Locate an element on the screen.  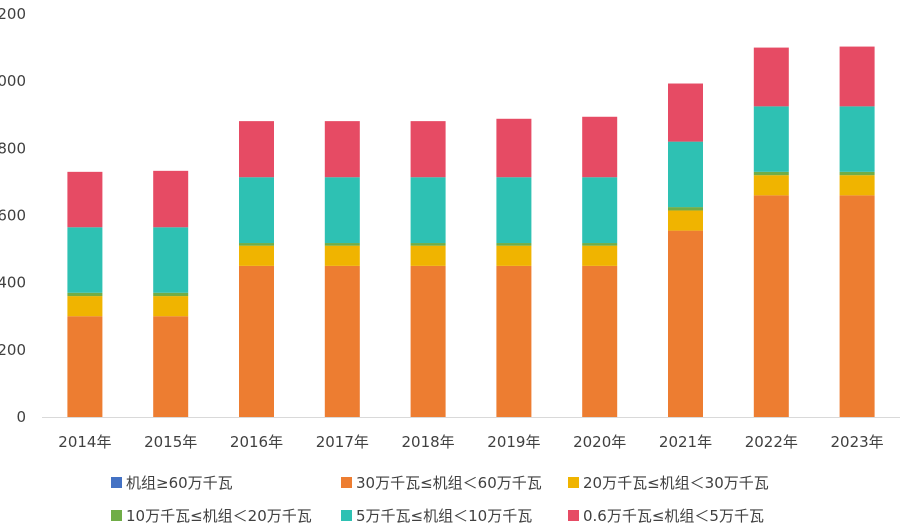
legend-item: 0.6万千瓦≤机组＜5万千瓦 is located at coordinates (666, 515).